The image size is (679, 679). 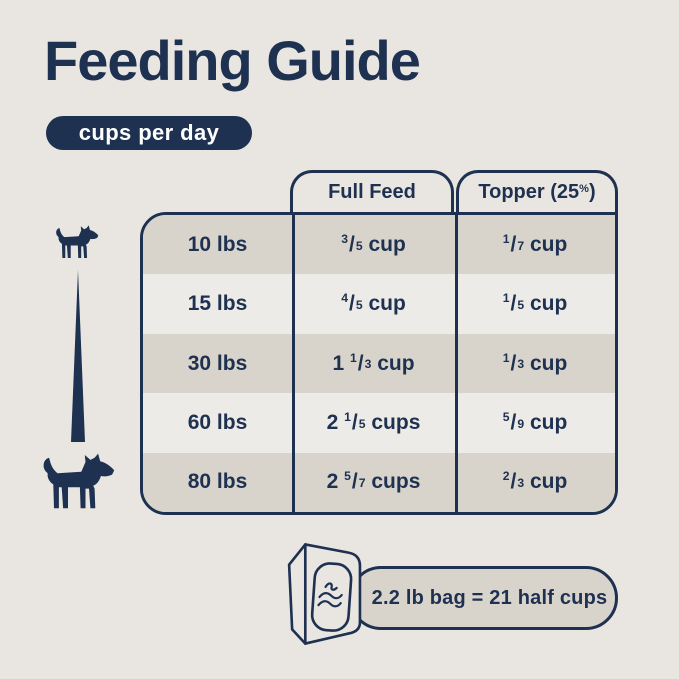 I want to click on food-bag-icon, so click(x=324, y=594).